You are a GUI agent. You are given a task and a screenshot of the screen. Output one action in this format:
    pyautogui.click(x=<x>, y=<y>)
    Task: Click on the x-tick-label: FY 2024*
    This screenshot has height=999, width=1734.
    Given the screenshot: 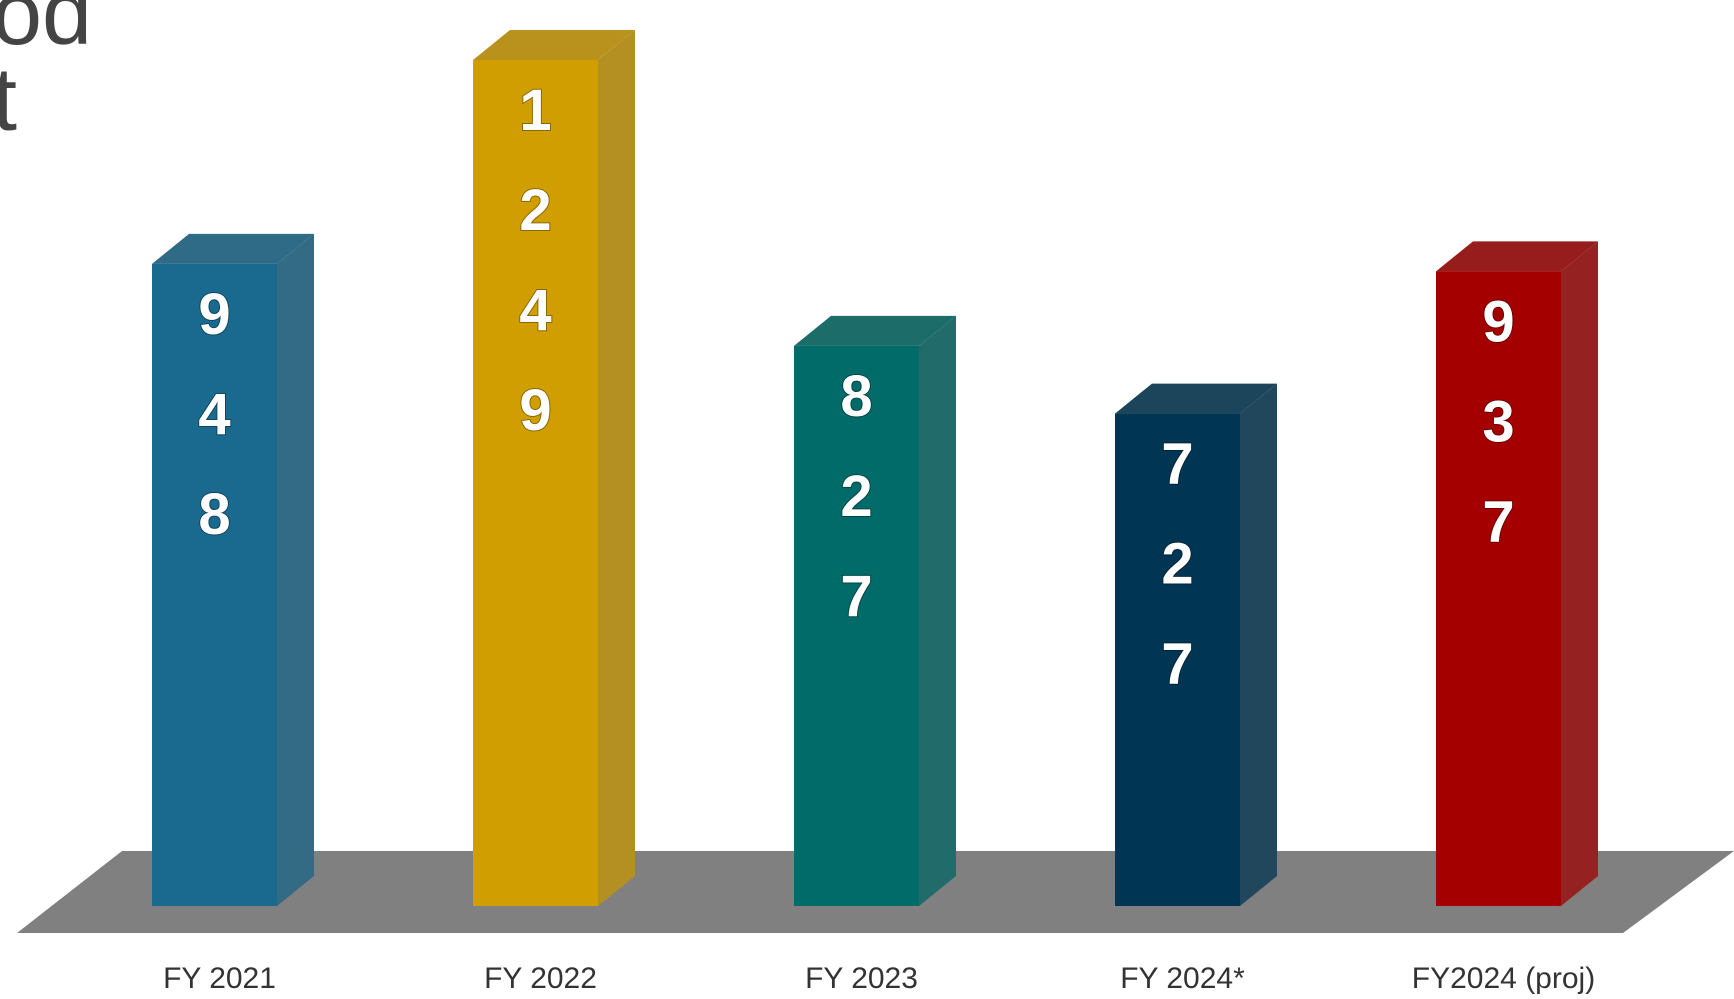 What is the action you would take?
    pyautogui.click(x=1182, y=978)
    